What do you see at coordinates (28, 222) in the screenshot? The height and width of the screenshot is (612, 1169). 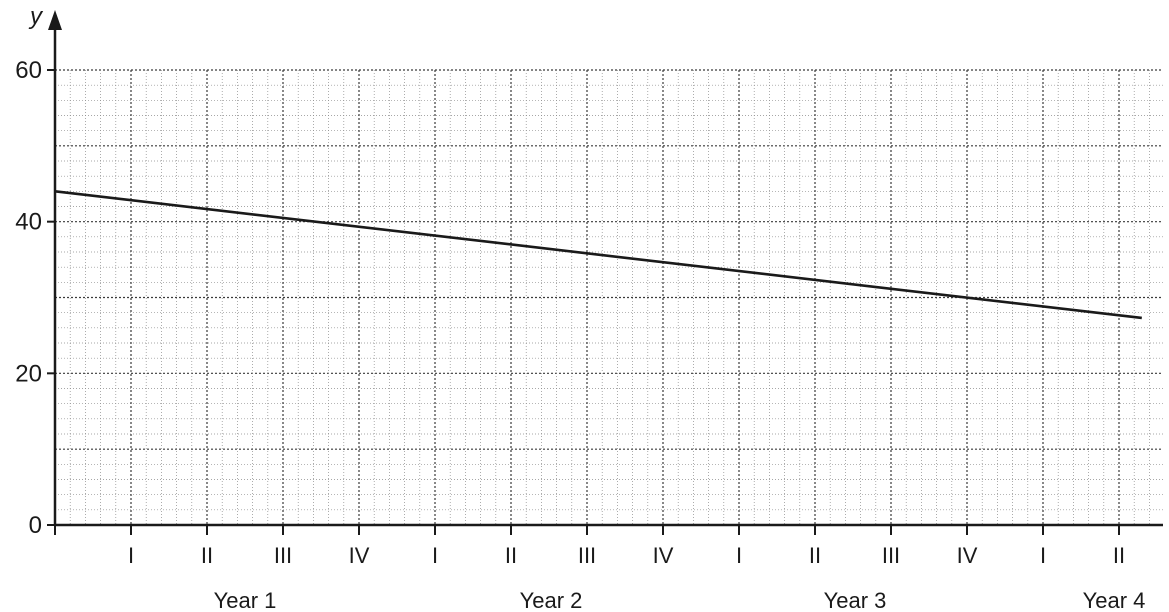 I see `y-tick-label: 40` at bounding box center [28, 222].